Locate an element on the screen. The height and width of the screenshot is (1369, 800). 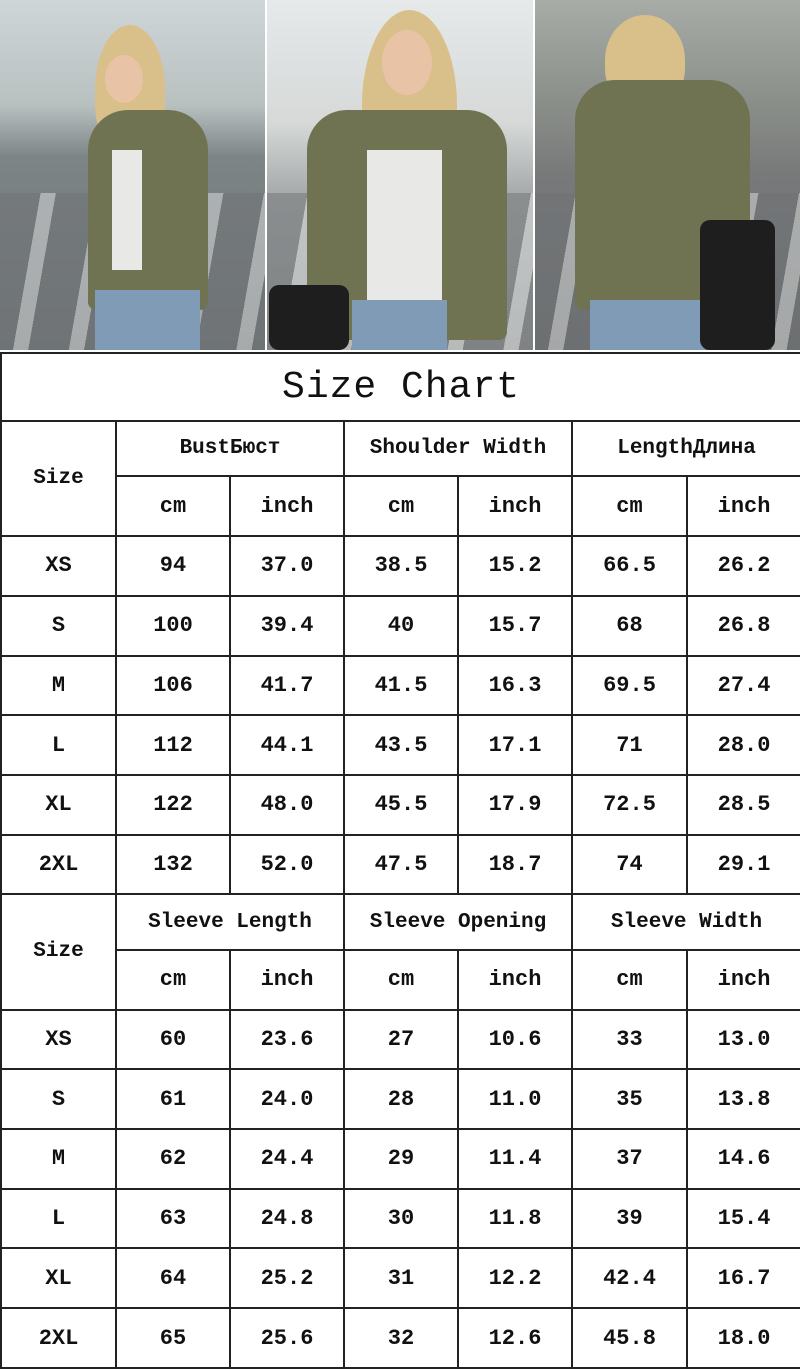
value-cell: 45.8 is located at coordinates (629, 1338).